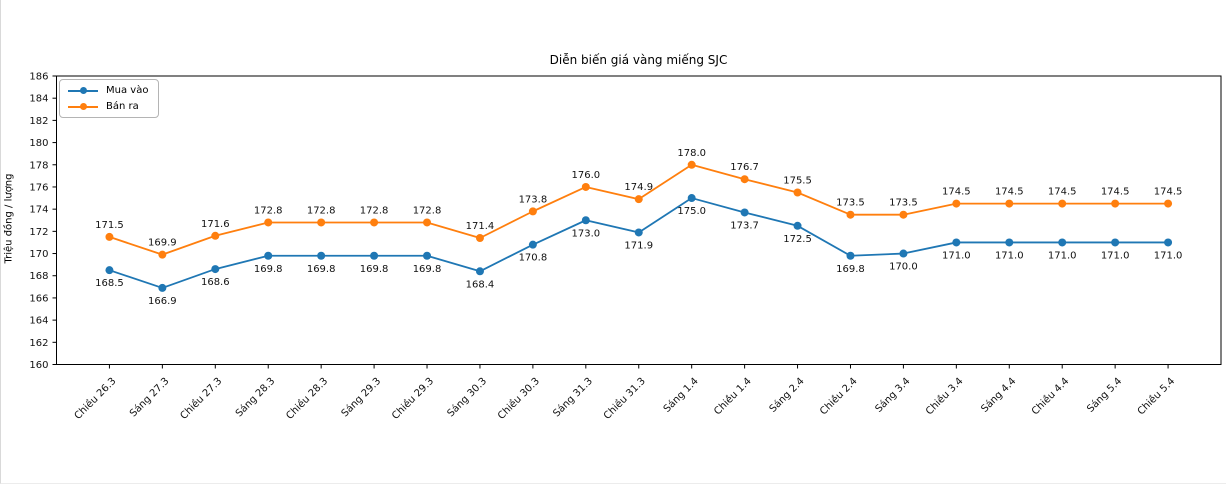  I want to click on y-tick-label: 178, so click(38, 165).